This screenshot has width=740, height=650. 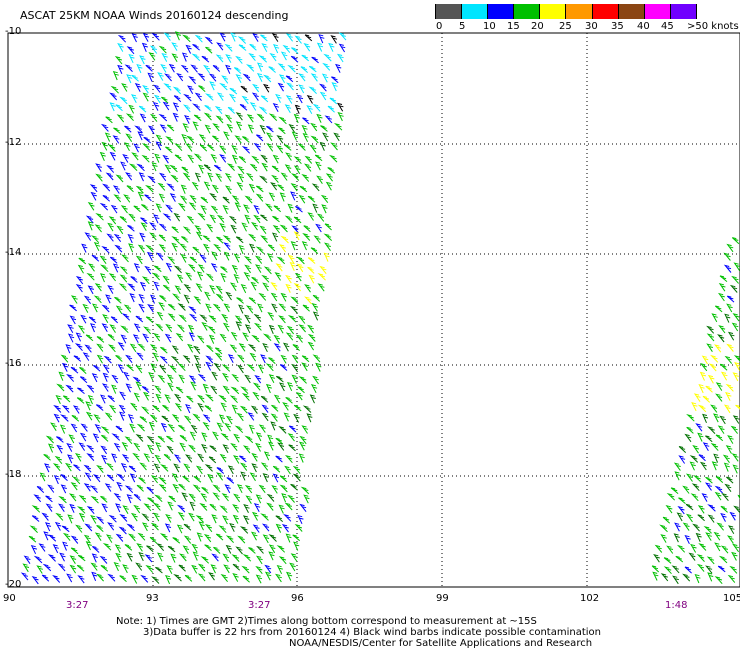 I want to click on colorbar-swatch, so click(x=657, y=11).